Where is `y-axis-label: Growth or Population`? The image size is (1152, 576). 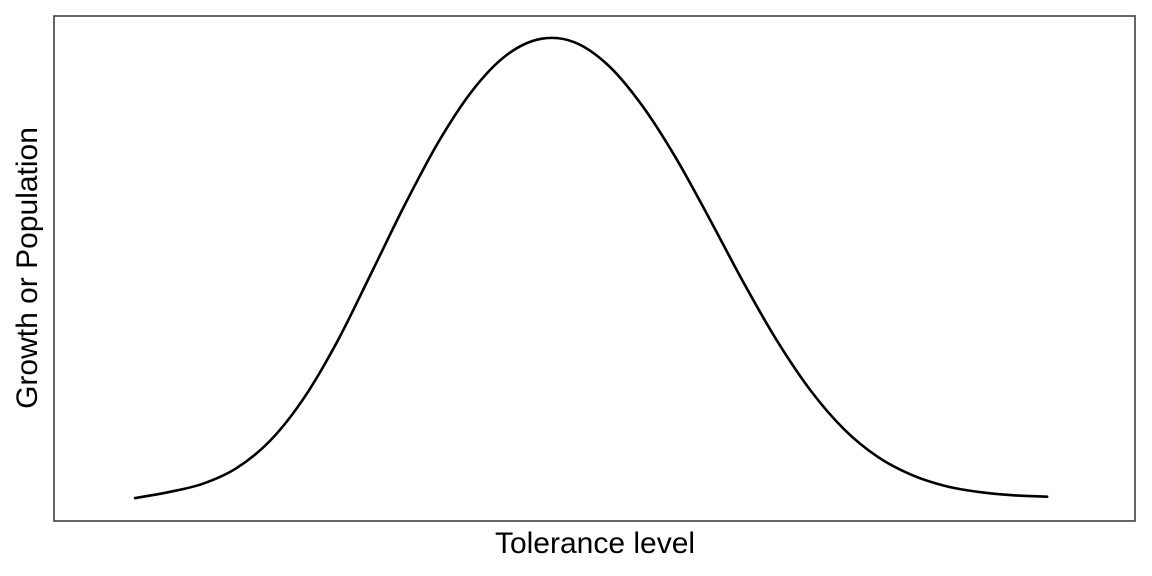 y-axis-label: Growth or Population is located at coordinates (27, 268).